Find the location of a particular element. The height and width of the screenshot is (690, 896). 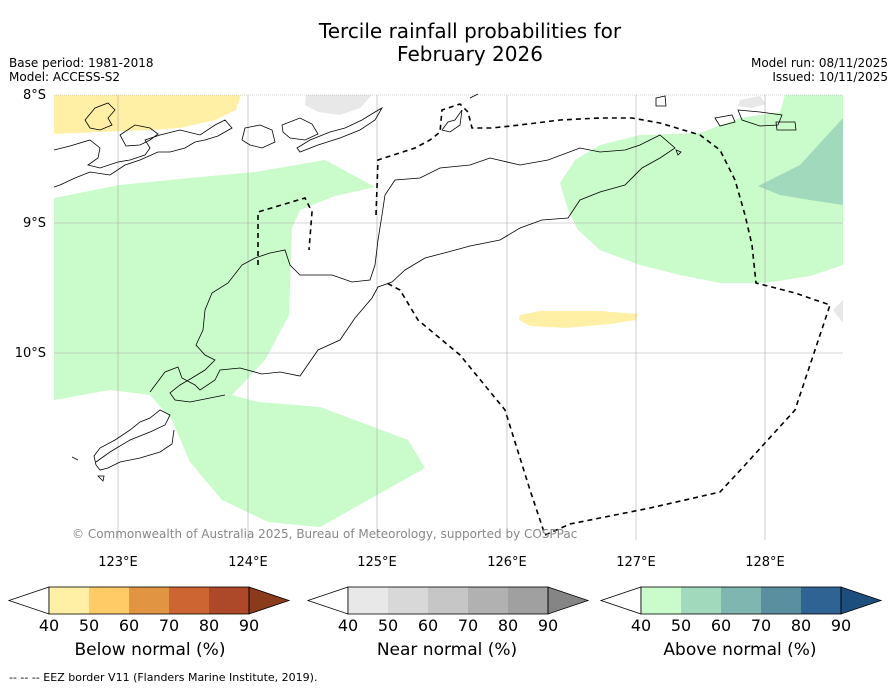

longitude-labels: 123°E 124°E 125°E 126°E 127°E 128°E is located at coordinates (441, 562).